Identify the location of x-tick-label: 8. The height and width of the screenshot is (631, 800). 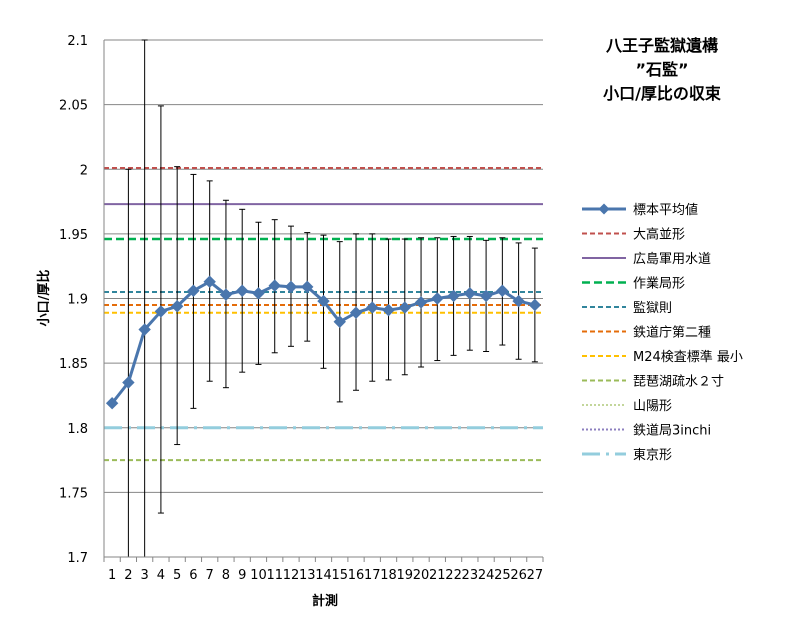
(226, 575).